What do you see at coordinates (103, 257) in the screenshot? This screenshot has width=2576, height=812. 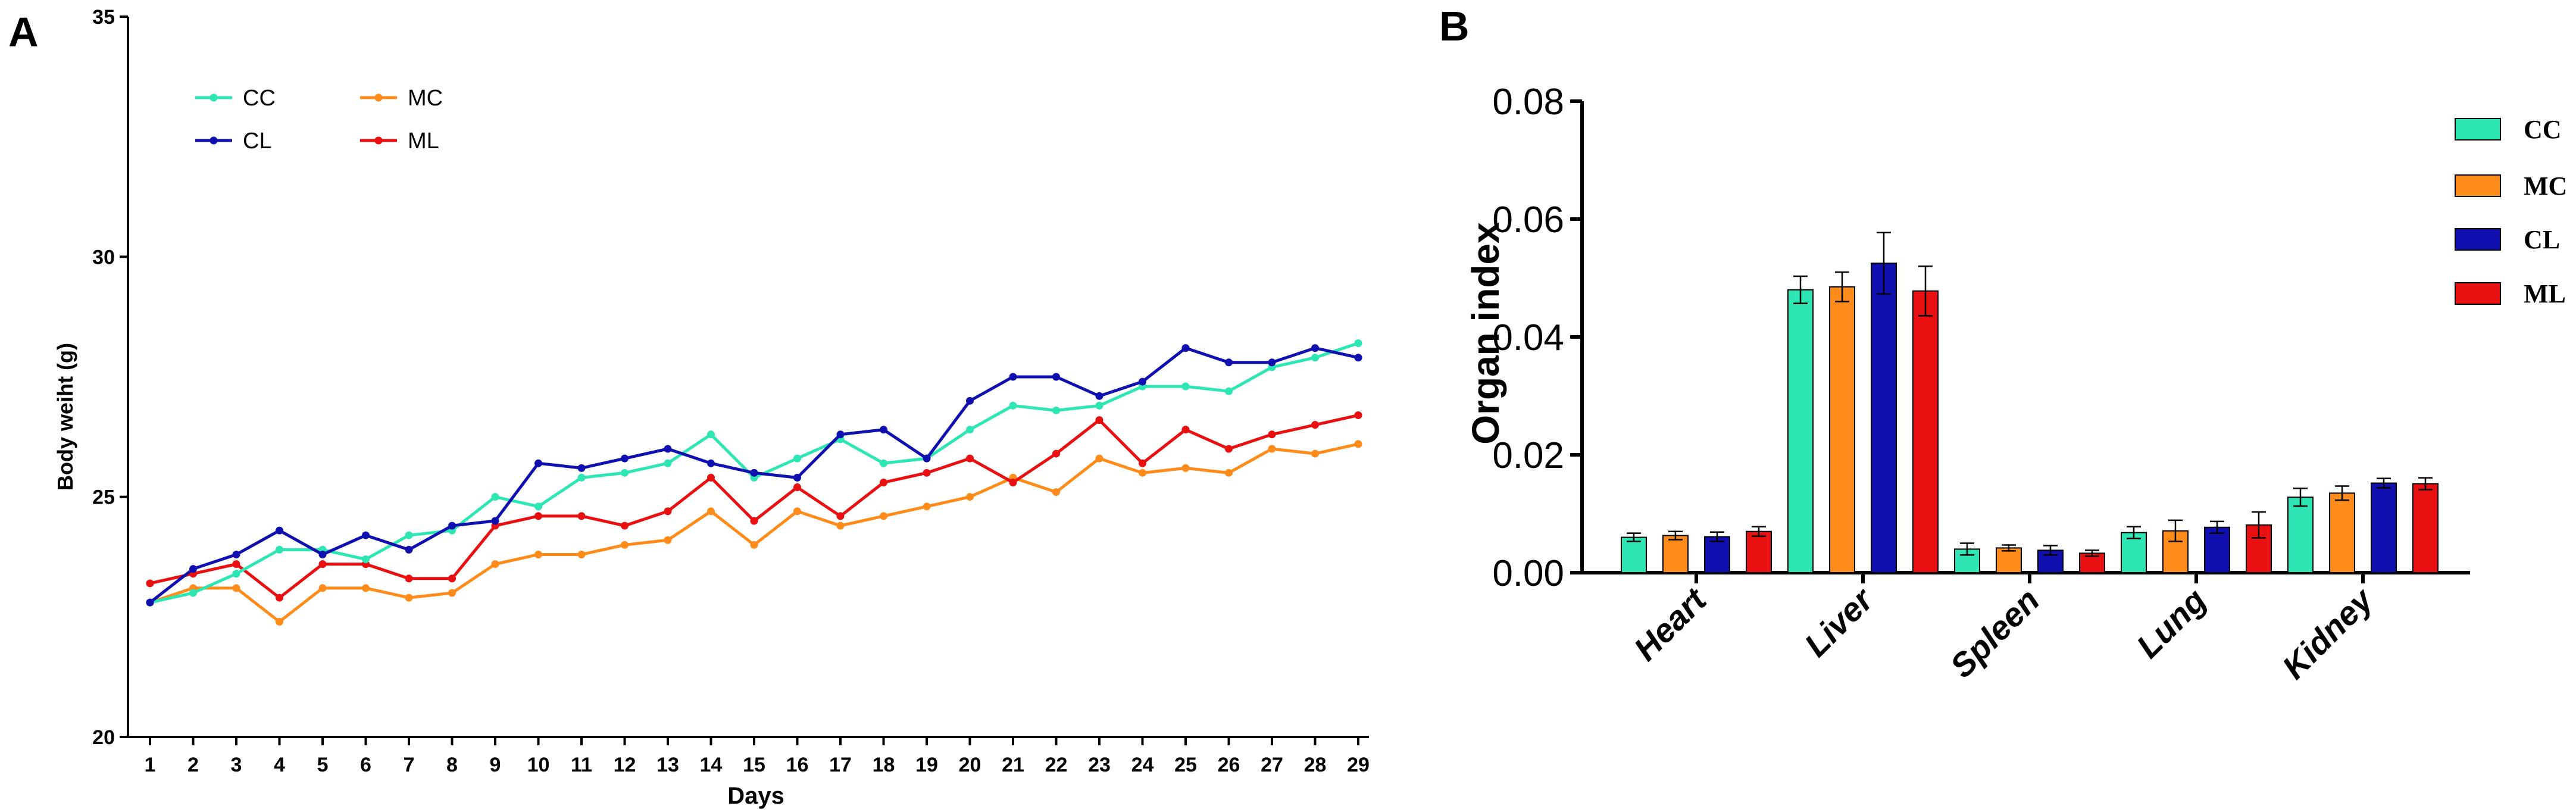 I see `panel-a-y-tick-label: 30` at bounding box center [103, 257].